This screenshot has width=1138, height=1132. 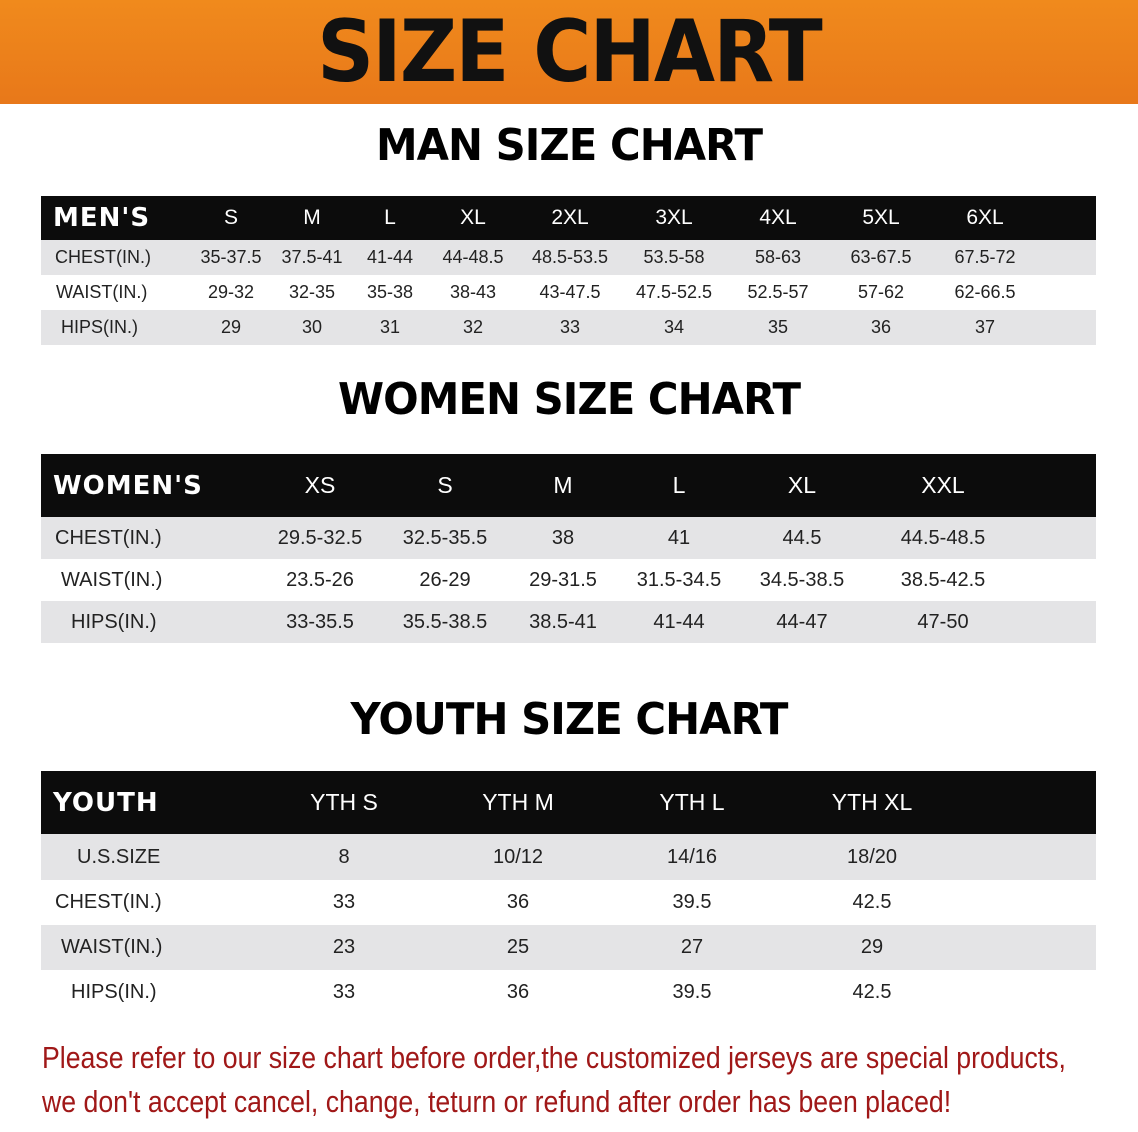 I want to click on table-header-row: WOMEN'S XS S M L XL XXL, so click(x=568, y=485).